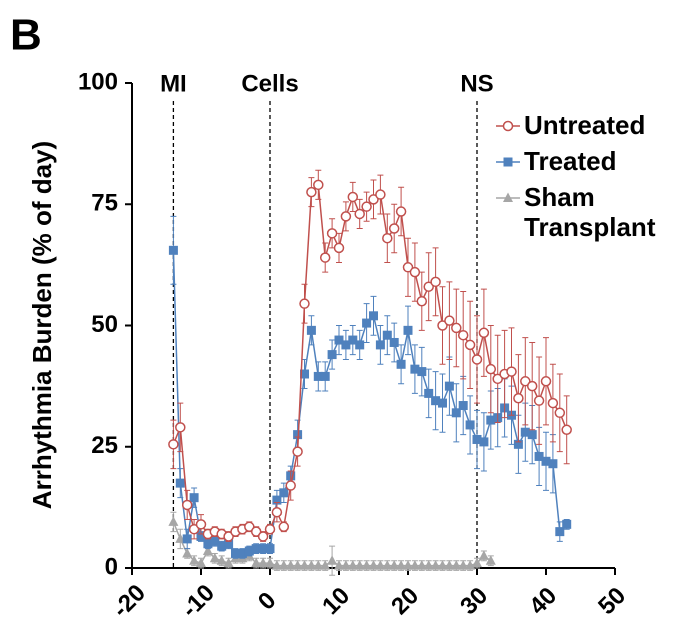  I want to click on x-tick-label: 10, so click(336, 601).